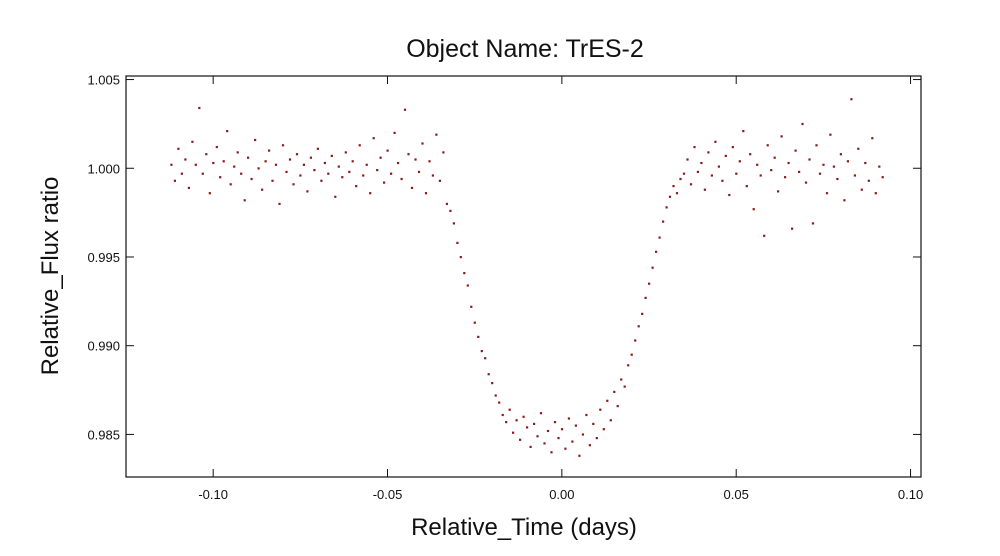 This screenshot has width=1000, height=556. What do you see at coordinates (561, 494) in the screenshot?
I see `x-tick-label: 0.00` at bounding box center [561, 494].